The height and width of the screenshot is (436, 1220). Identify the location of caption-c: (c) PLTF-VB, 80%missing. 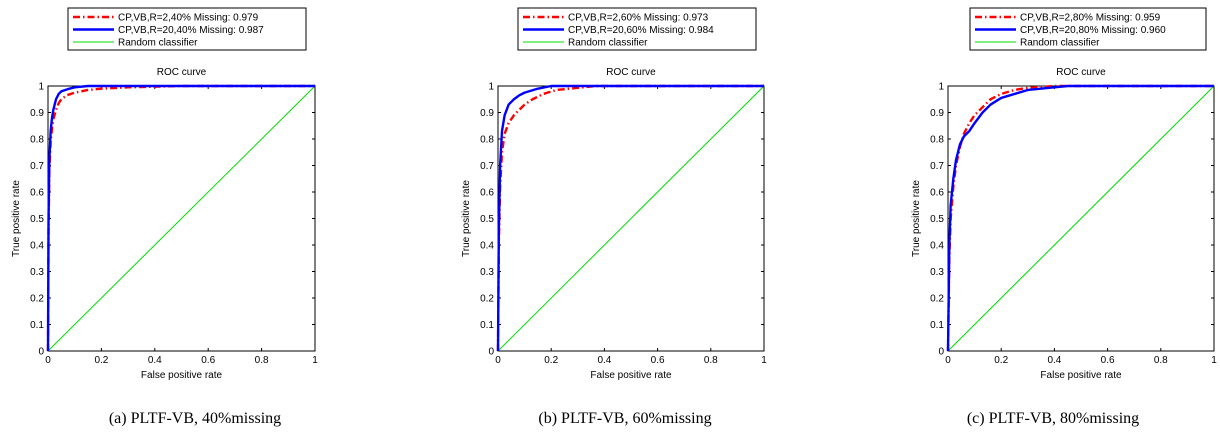
(1053, 418).